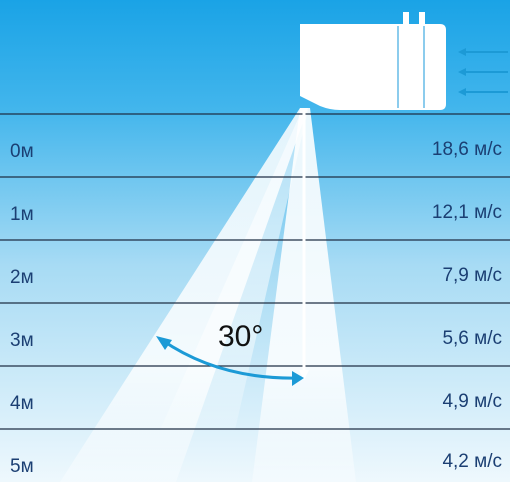  Describe the element at coordinates (472, 275) in the screenshot. I see `speed-label-2: 7,9 м/с` at that location.